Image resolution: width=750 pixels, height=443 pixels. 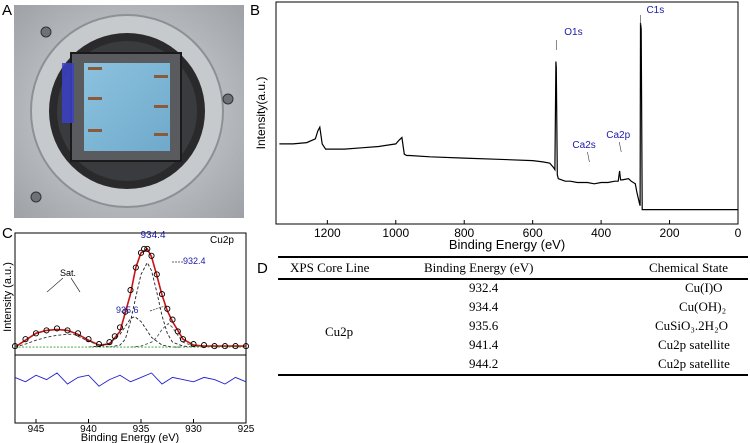 I want to click on table-bottom-rule, so click(x=513, y=375).